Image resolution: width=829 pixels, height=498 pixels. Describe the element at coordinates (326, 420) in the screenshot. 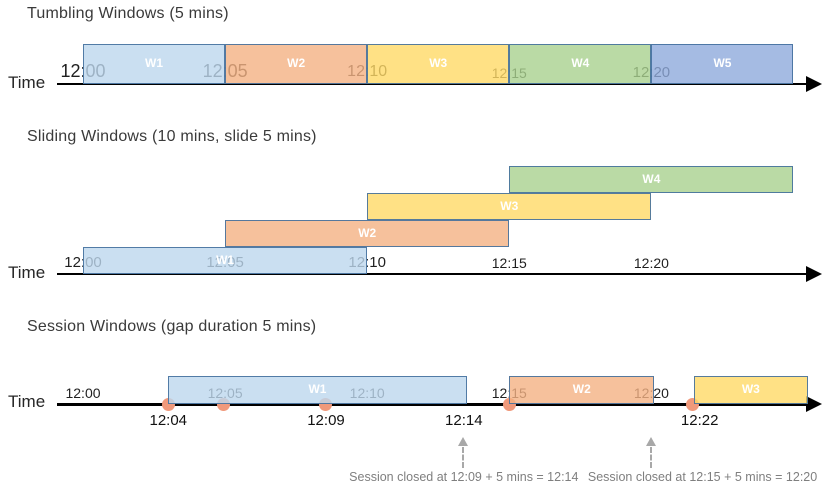

I see `event-time-label: 12:09` at that location.